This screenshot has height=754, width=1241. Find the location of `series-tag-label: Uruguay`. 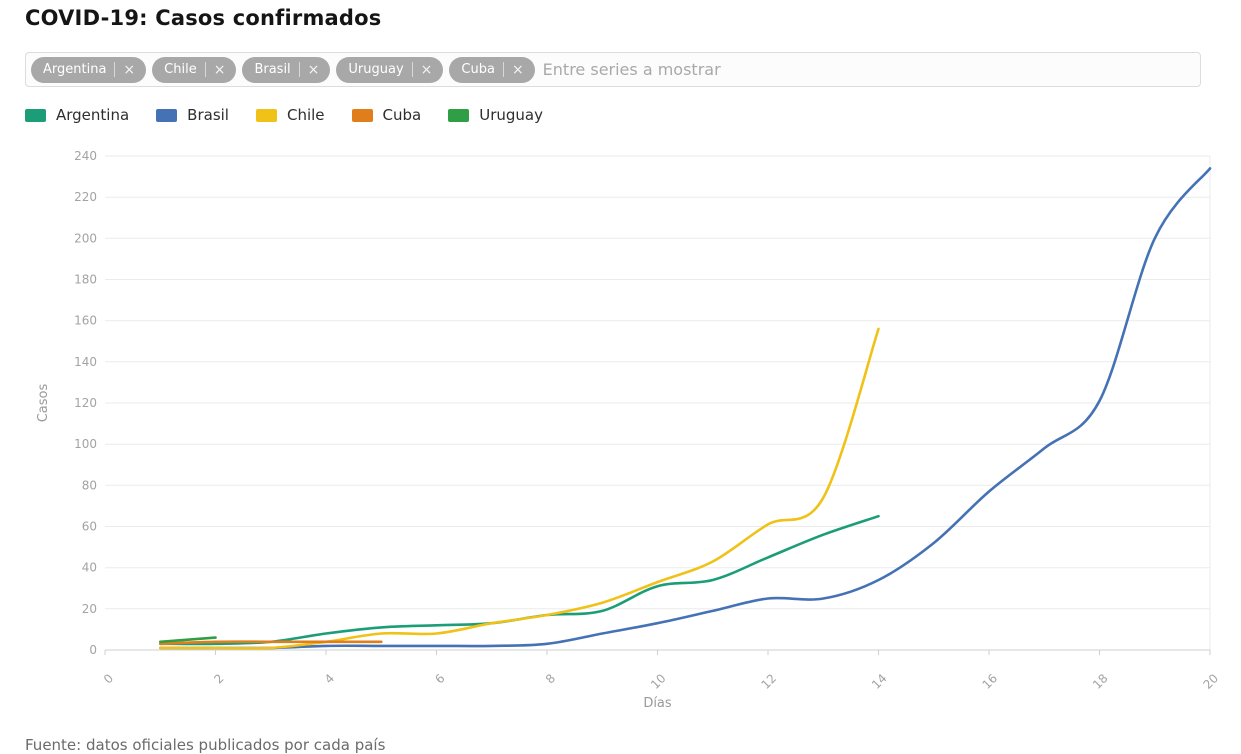

series-tag-label: Uruguay is located at coordinates (376, 69).